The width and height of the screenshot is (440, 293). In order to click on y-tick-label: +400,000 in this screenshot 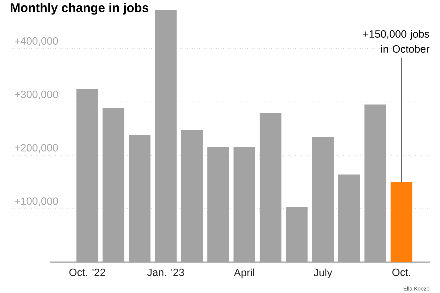, I will do `click(36, 42)`.